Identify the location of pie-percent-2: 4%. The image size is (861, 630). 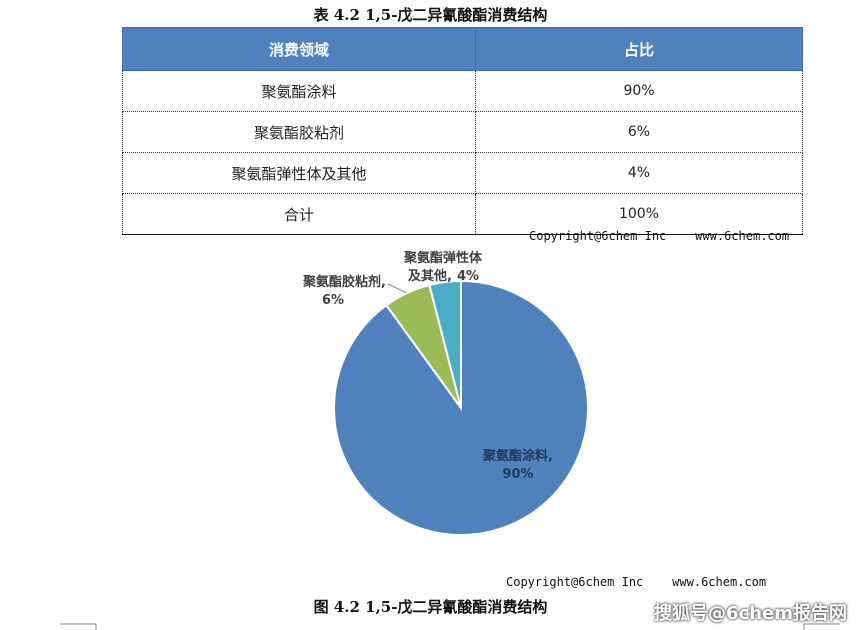
(468, 276).